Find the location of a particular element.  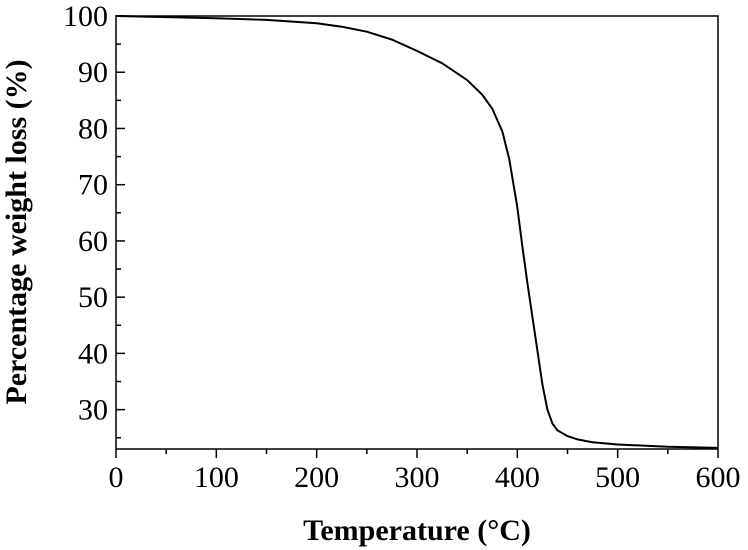

x-tick-label: 400 is located at coordinates (517, 477).